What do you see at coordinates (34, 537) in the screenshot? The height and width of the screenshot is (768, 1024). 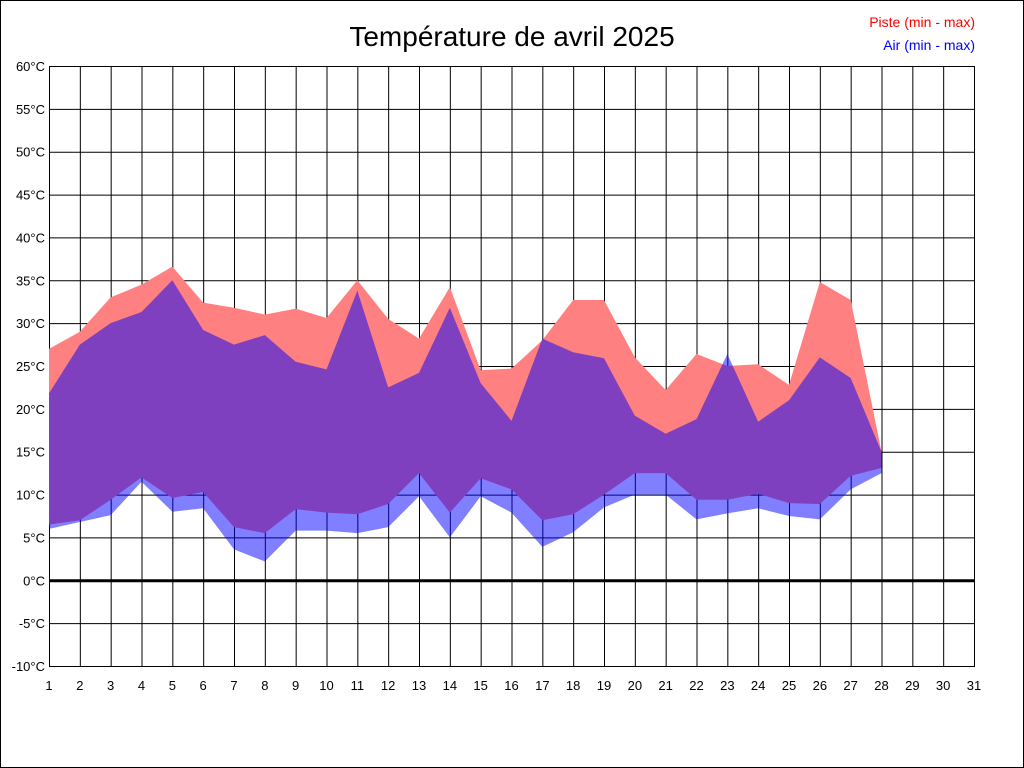 I see `y-tick-label: 5°C` at bounding box center [34, 537].